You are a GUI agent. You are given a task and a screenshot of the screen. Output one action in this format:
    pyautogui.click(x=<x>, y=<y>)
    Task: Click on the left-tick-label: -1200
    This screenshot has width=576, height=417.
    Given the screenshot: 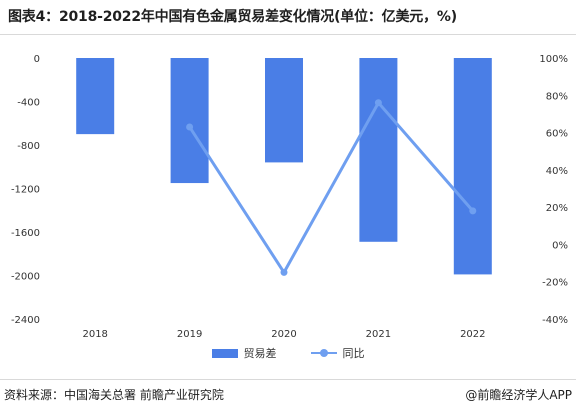 What is the action you would take?
    pyautogui.click(x=25, y=190)
    